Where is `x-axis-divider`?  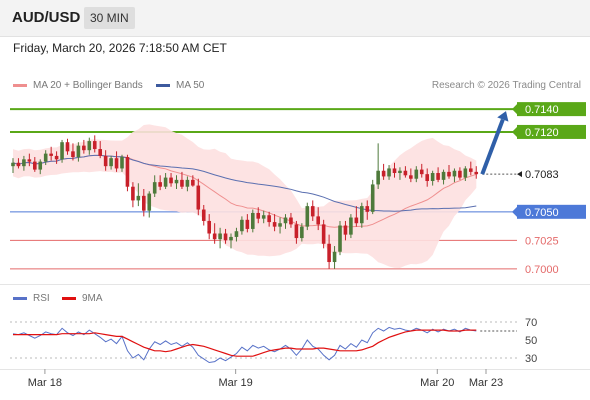
x-axis-divider is located at coordinates (295, 369).